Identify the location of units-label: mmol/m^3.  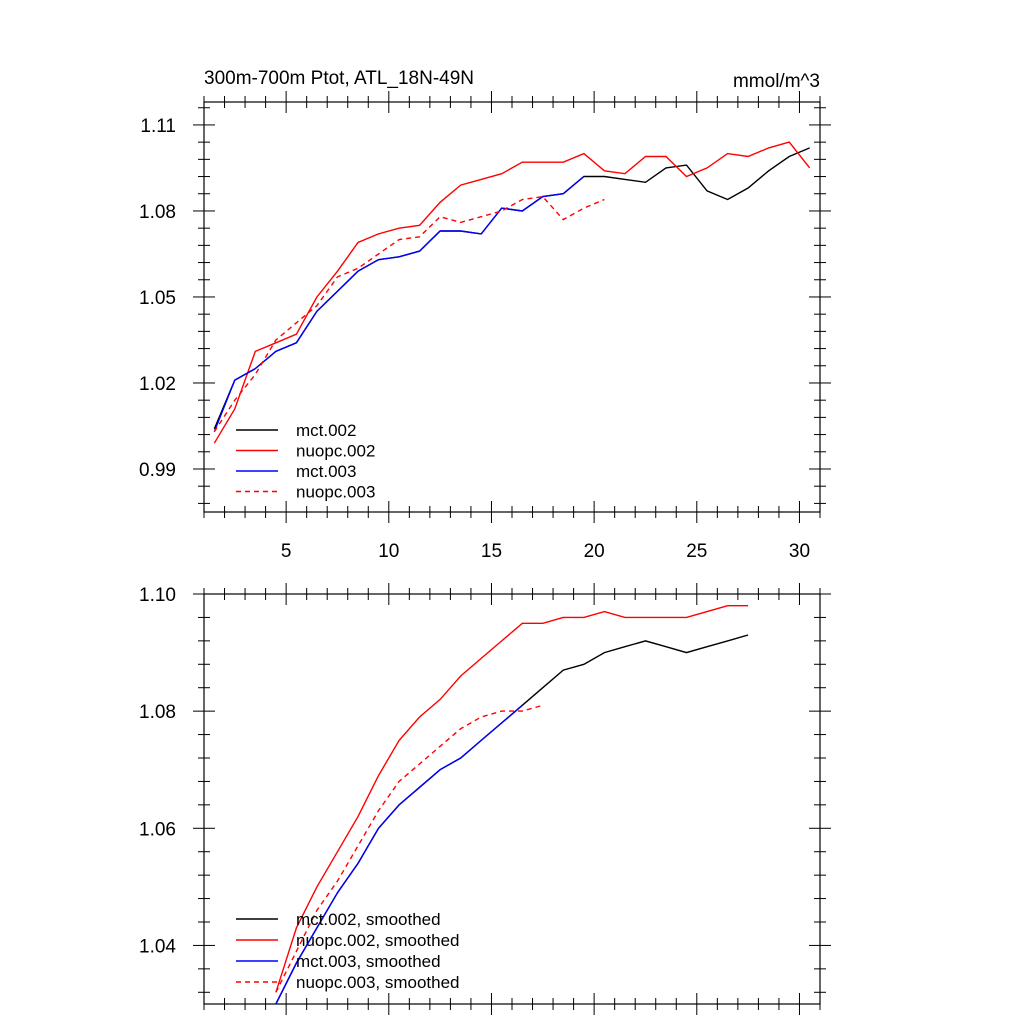
(776, 81).